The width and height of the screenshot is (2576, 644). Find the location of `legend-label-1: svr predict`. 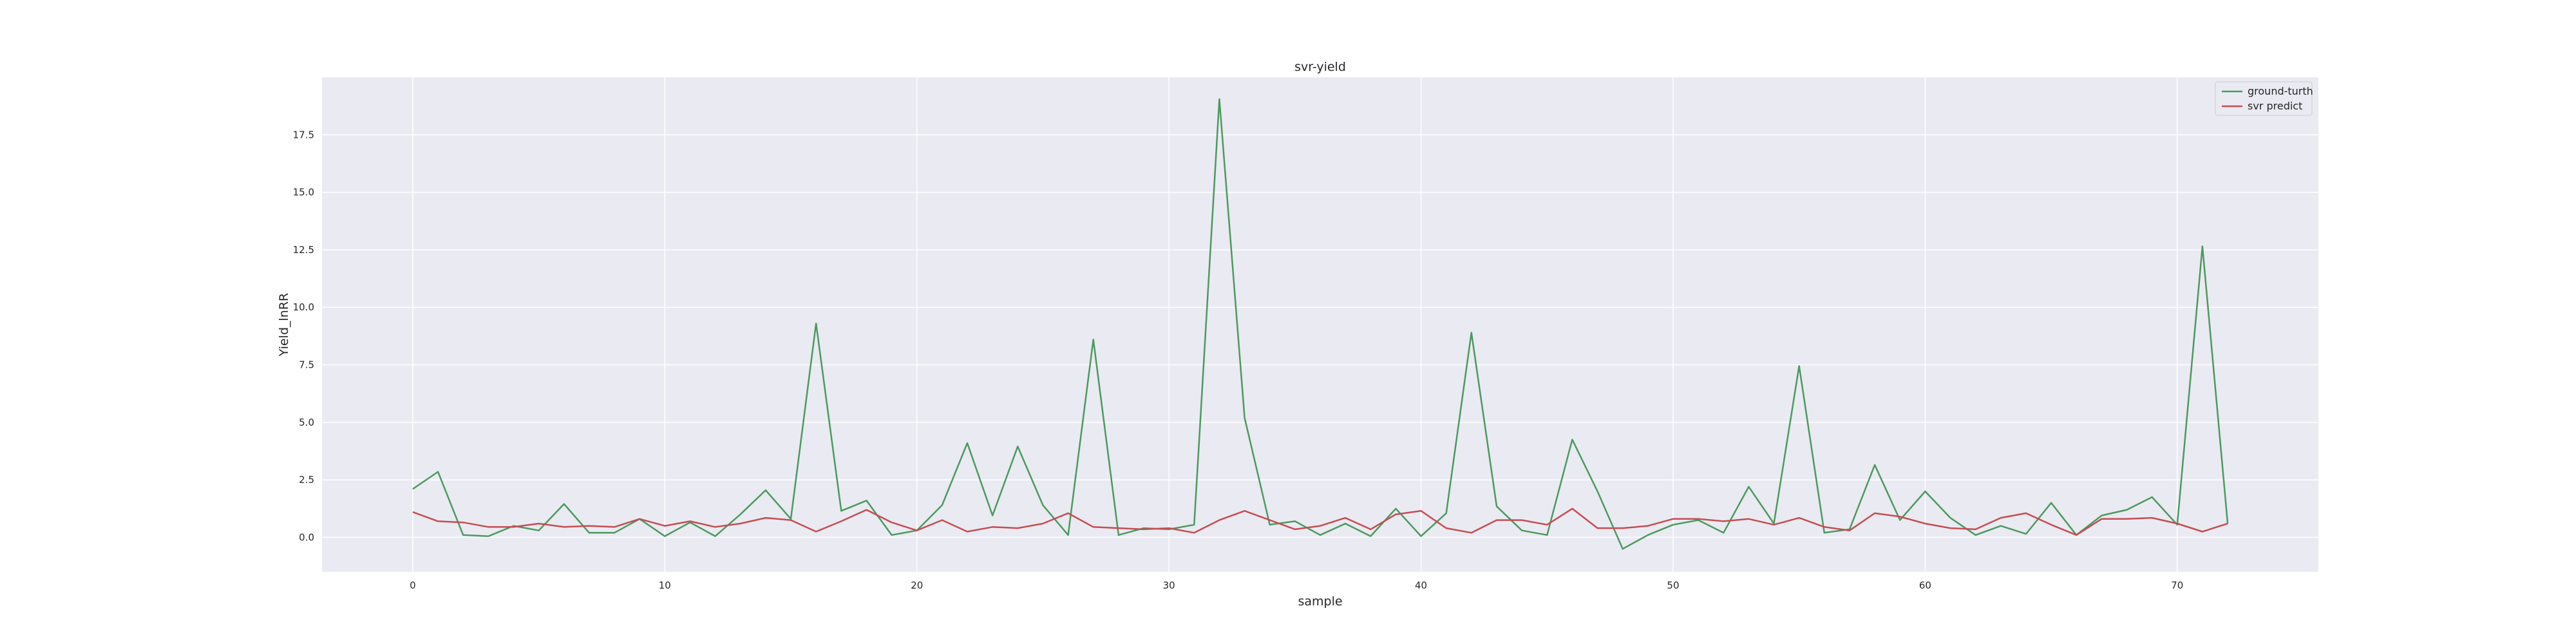

legend-label-1: svr predict is located at coordinates (2275, 106).